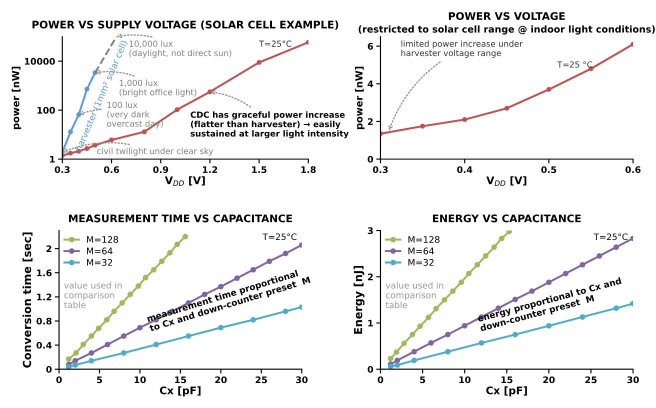 The image size is (656, 408). I want to click on annotation: 10,000 lux (daylight, not direct sun), so click(180, 49).